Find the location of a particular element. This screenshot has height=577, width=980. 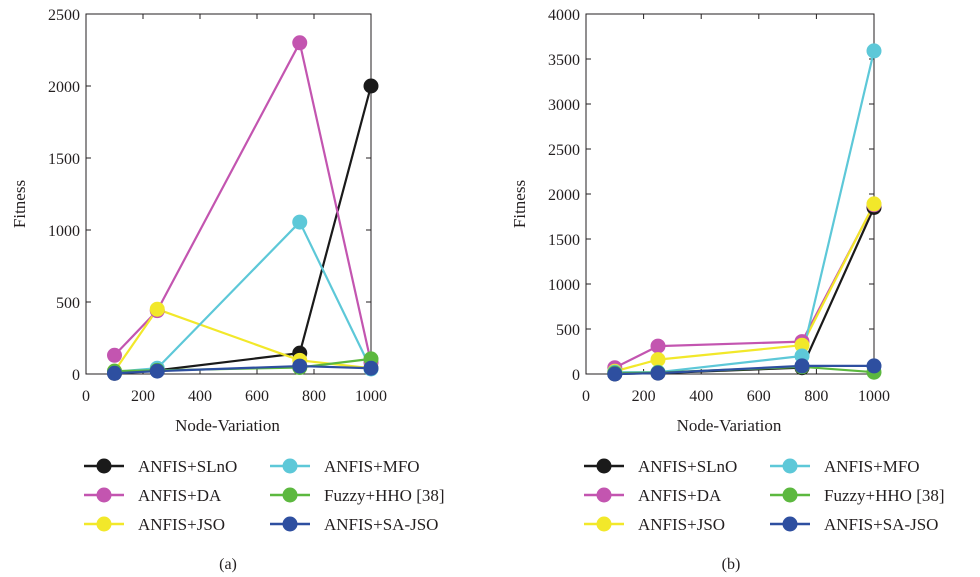

y-tick-label: 3000 is located at coordinates (564, 105).